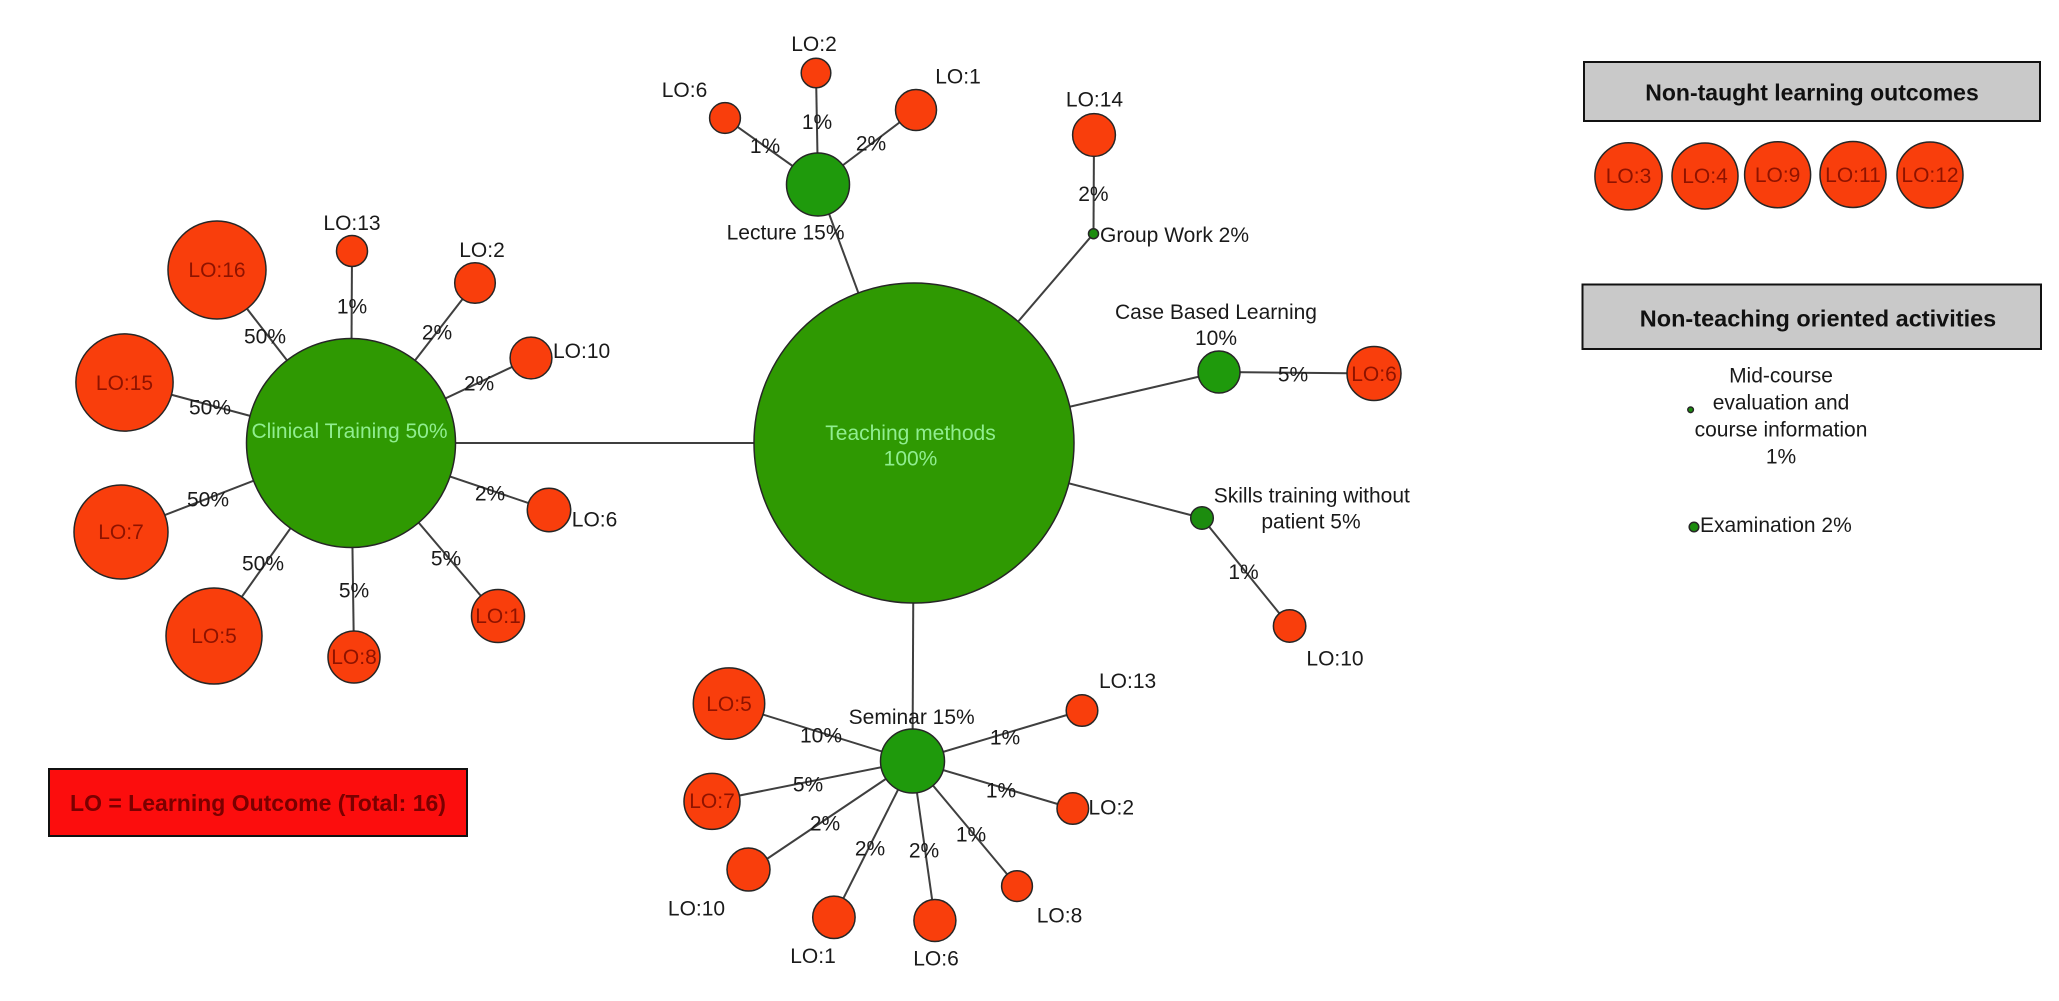 This screenshot has height=1001, width=2059. I want to click on svg-text: LO:15, so click(124, 383).